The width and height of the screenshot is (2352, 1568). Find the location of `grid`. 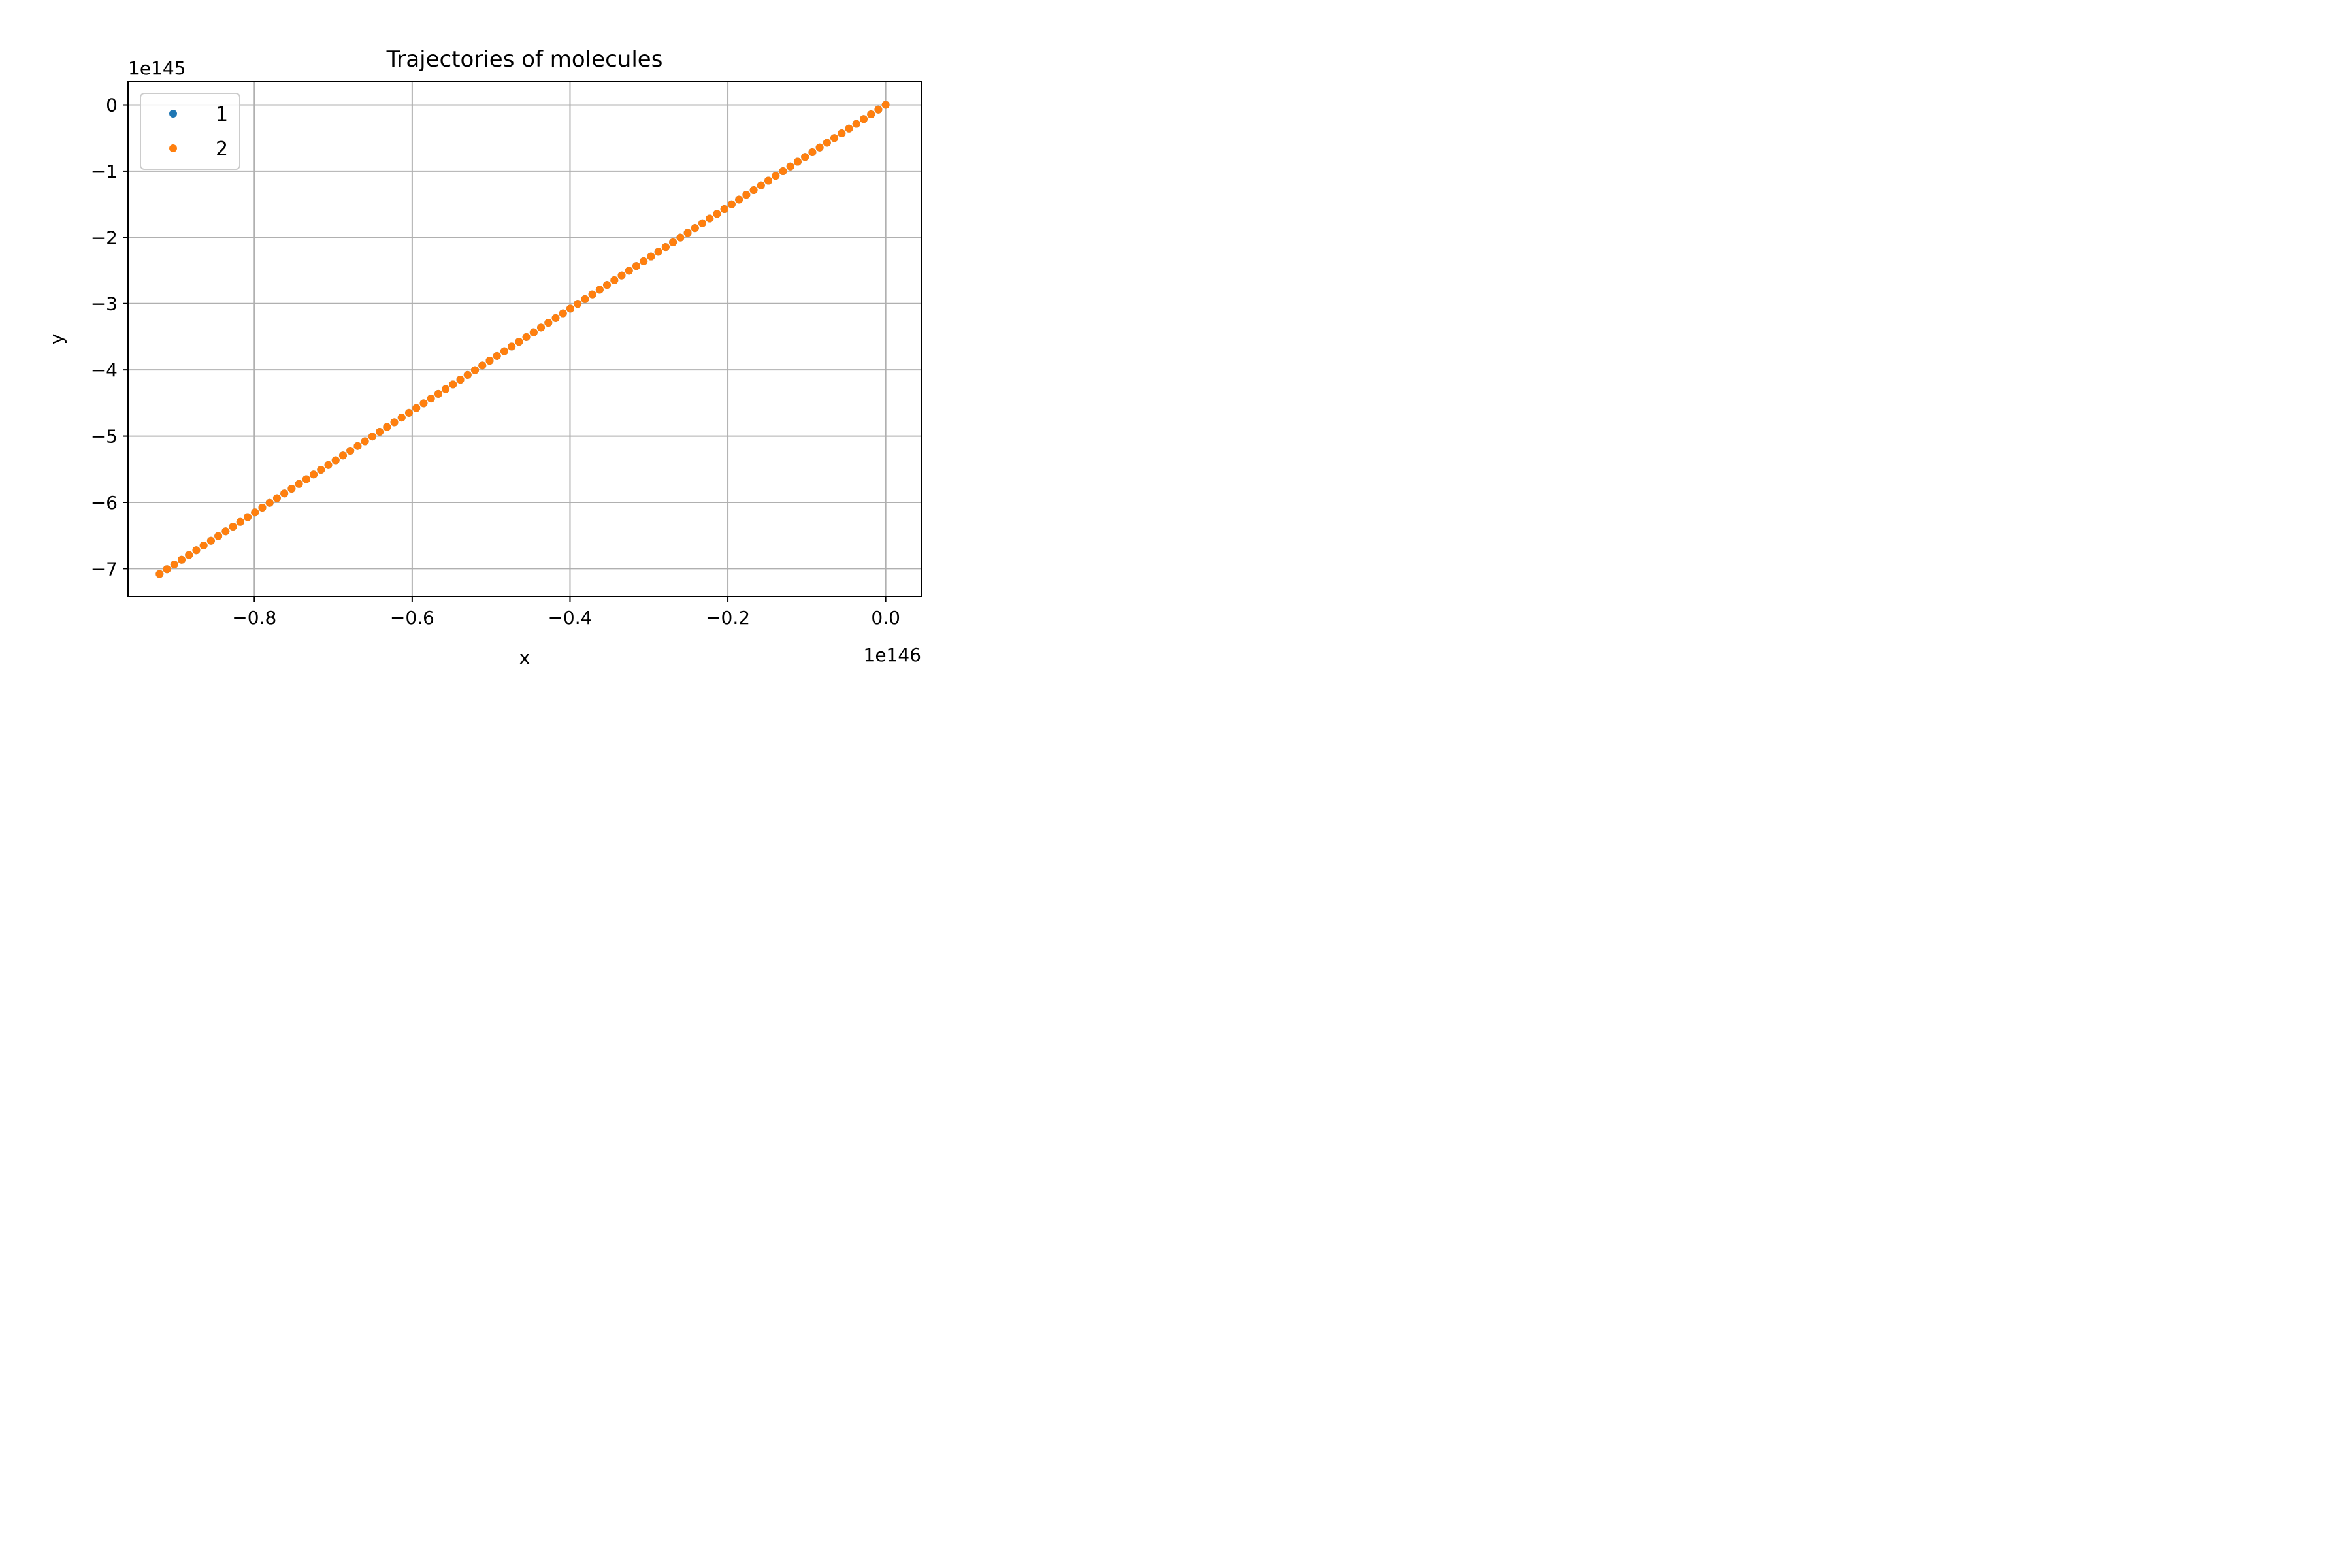

grid is located at coordinates (524, 339).